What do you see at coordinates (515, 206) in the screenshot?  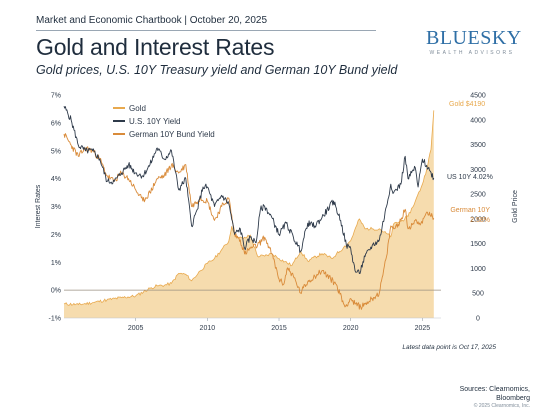 I see `y-right-axis-title: Gold Price` at bounding box center [515, 206].